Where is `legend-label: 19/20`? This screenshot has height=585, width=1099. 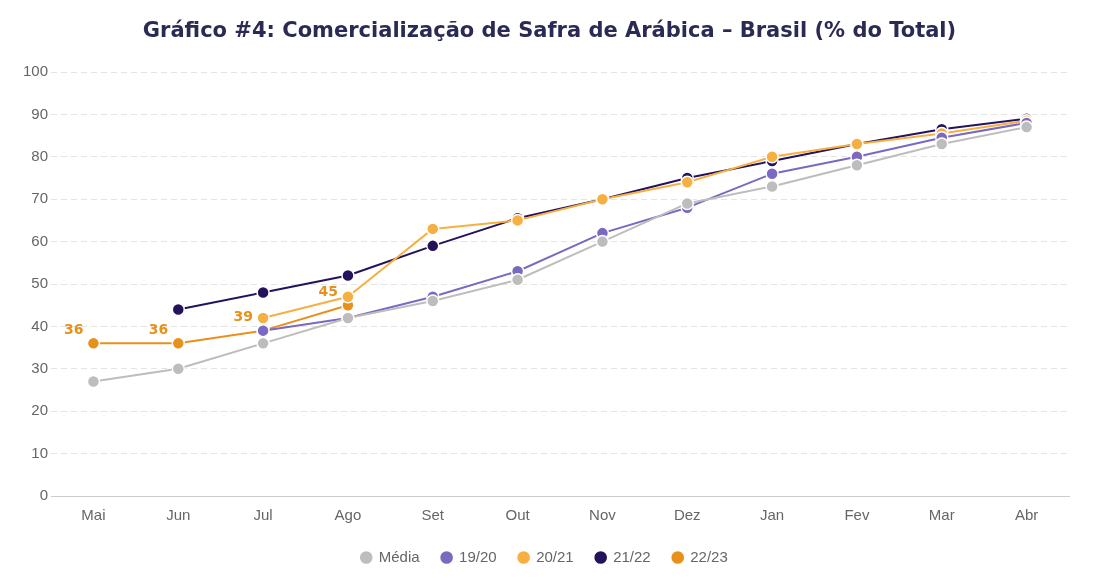
legend-label: 19/20 is located at coordinates (478, 556).